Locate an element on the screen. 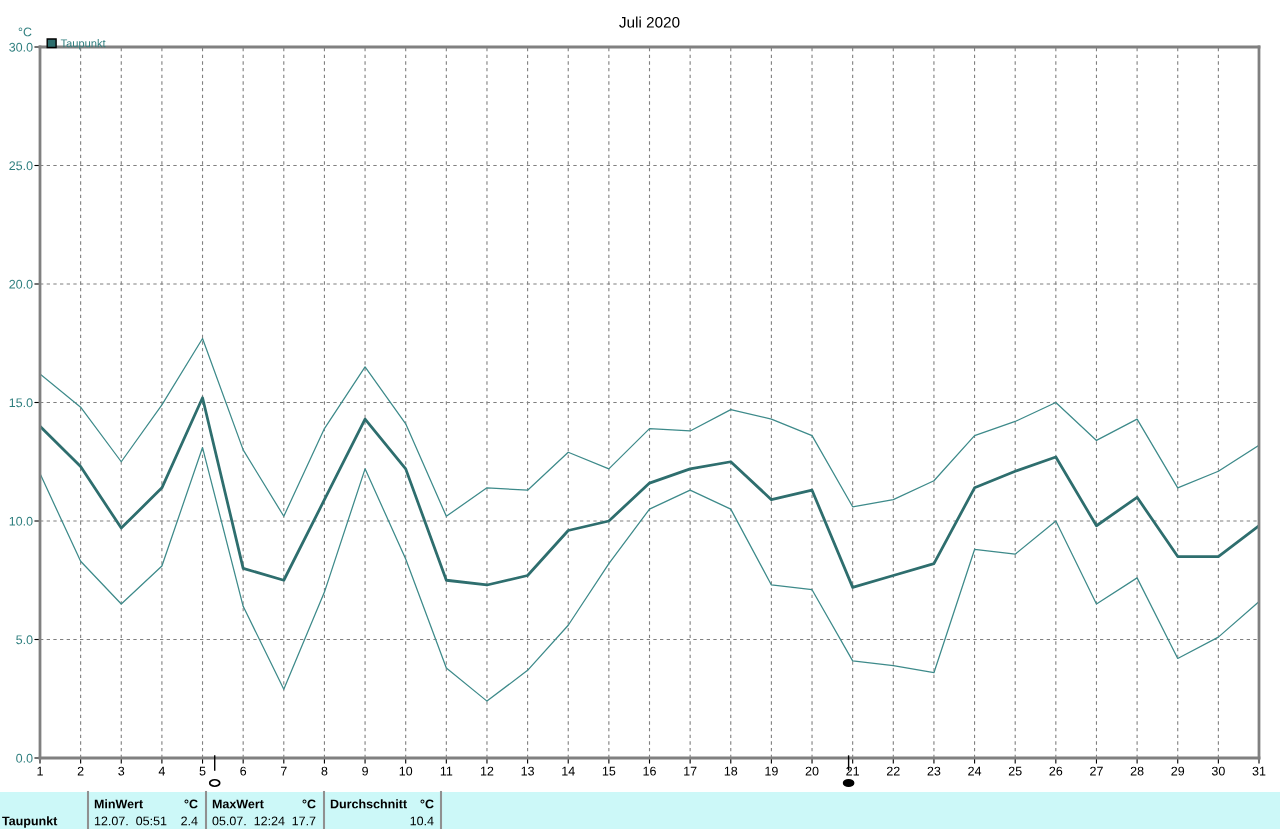  legend-label: Taupunkt is located at coordinates (83, 44).